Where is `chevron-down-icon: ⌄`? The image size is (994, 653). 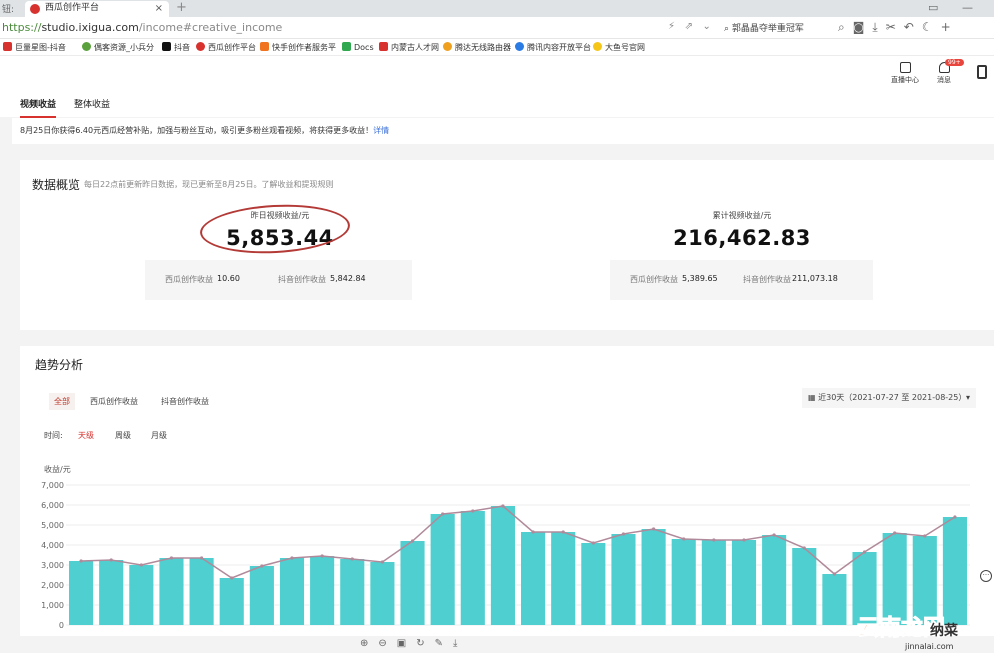
chevron-down-icon: ⌄ is located at coordinates (706, 26).